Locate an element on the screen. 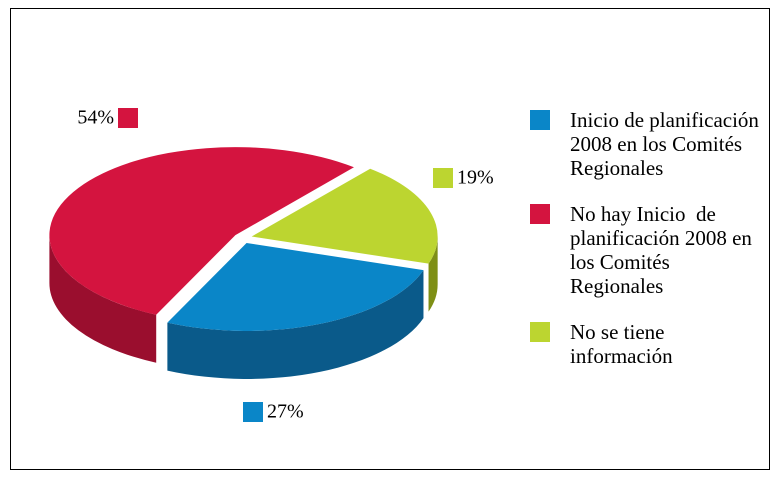  data-label: 54% is located at coordinates (95, 118).